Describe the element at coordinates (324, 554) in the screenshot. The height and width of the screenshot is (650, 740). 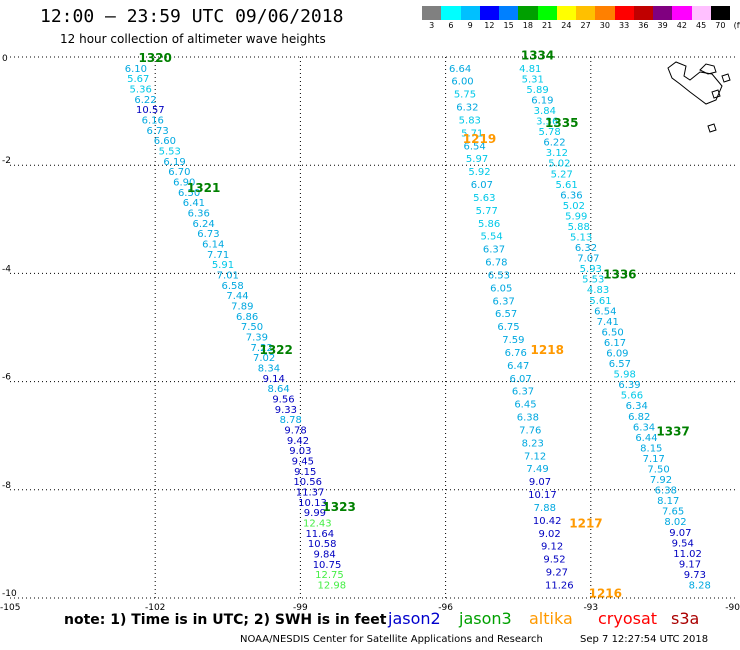
I see `wave-height-label: 9.84` at that location.